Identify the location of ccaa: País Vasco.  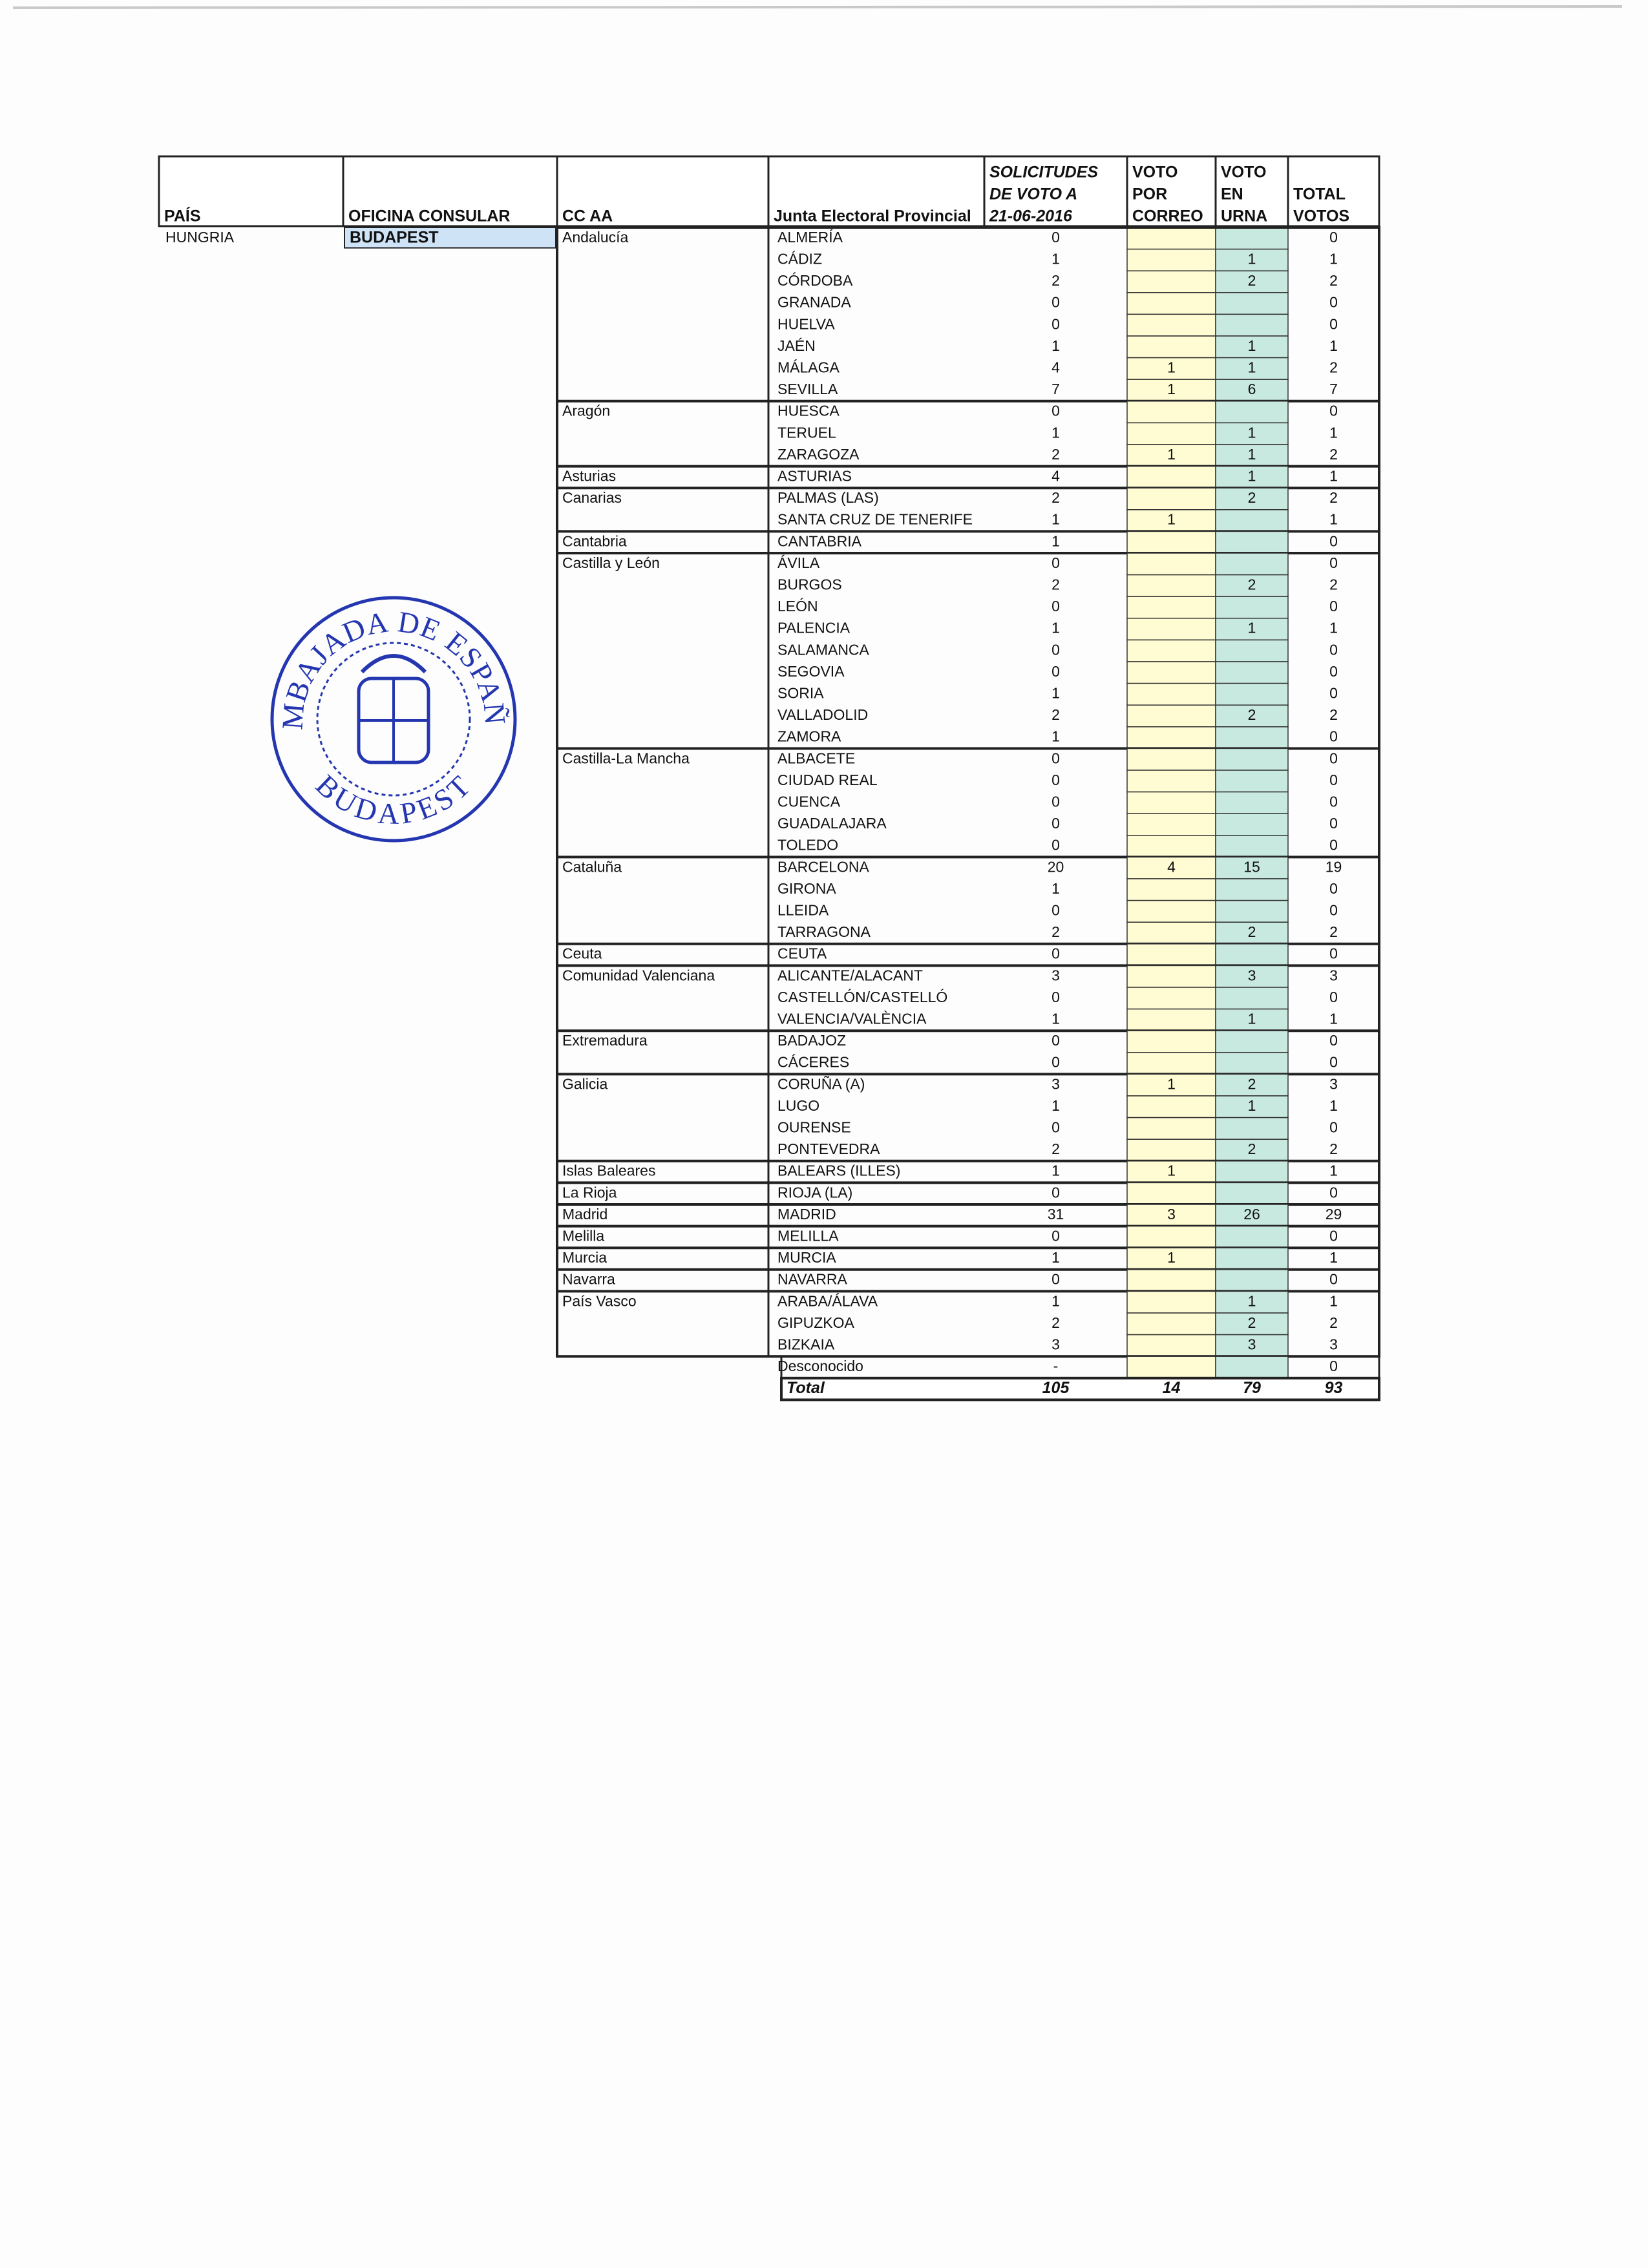
(599, 1301).